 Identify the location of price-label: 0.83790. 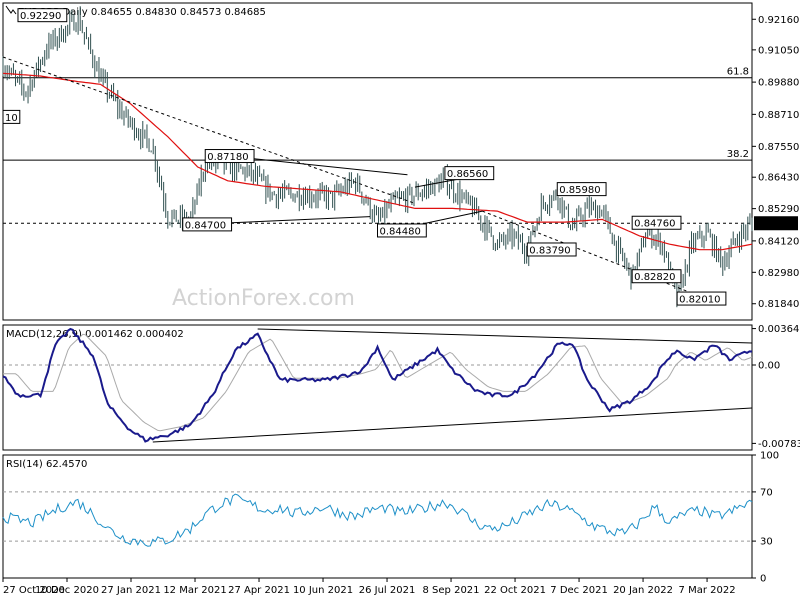
(549, 250).